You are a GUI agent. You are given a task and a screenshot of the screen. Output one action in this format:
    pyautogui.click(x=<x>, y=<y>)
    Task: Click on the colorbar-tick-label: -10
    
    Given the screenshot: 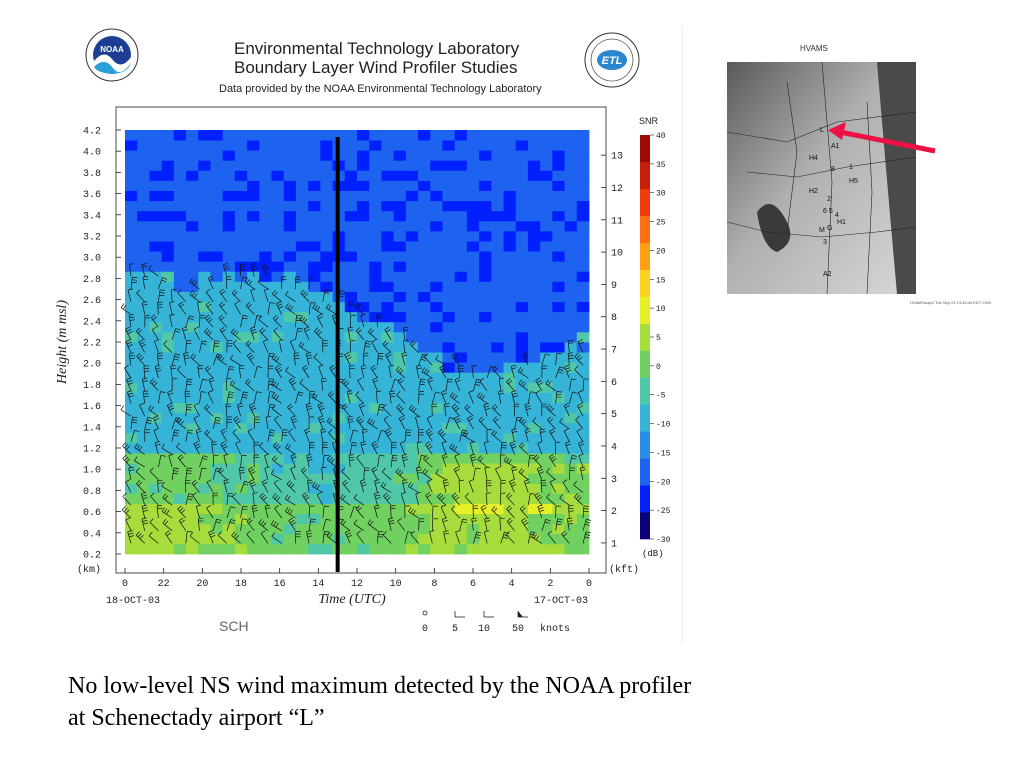 What is the action you would take?
    pyautogui.click(x=663, y=425)
    